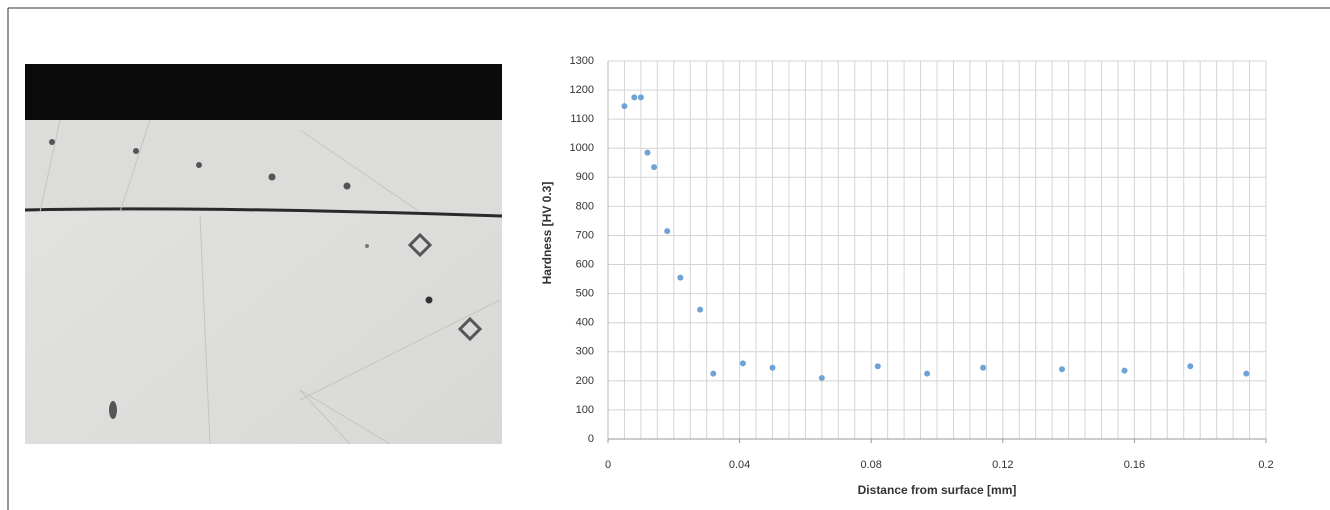 The height and width of the screenshot is (510, 1330). Describe the element at coordinates (585, 381) in the screenshot. I see `y-tick-label: 200` at that location.